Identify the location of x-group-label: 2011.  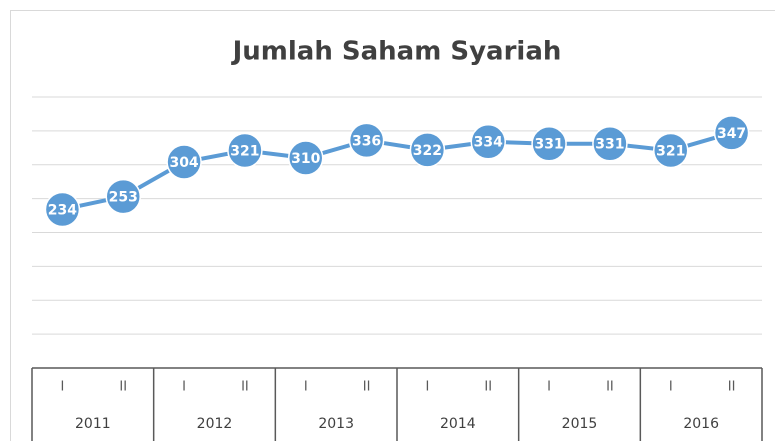
(93, 424).